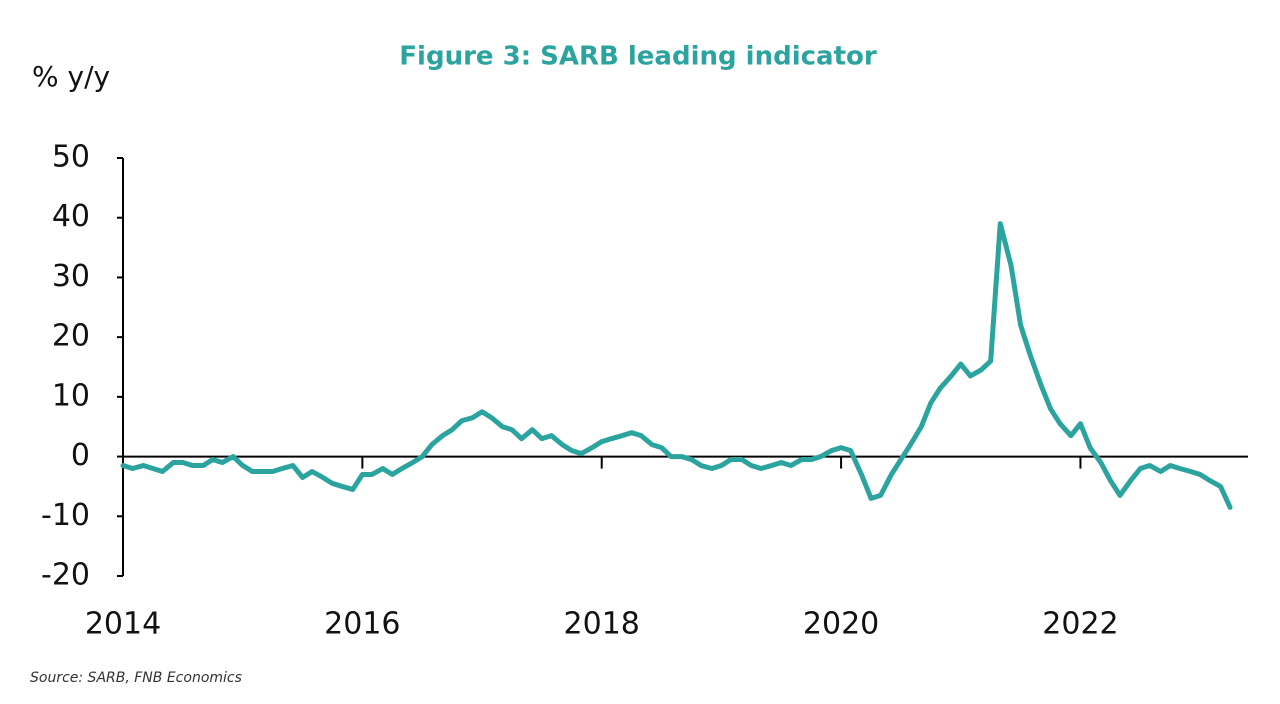 This screenshot has width=1280, height=704. Describe the element at coordinates (123, 624) in the screenshot. I see `x-tick-label: 2014` at that location.